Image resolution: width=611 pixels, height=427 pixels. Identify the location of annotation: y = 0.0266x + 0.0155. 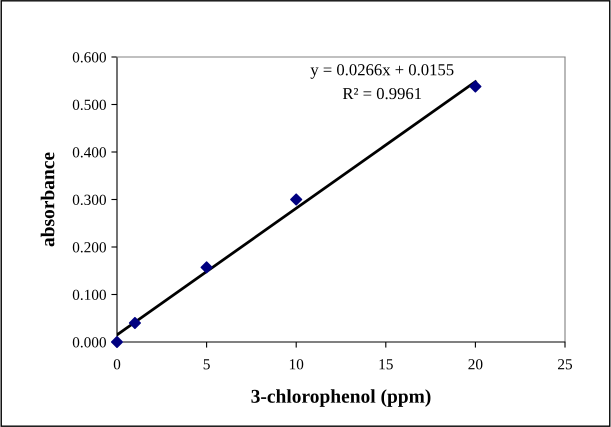
(382, 71).